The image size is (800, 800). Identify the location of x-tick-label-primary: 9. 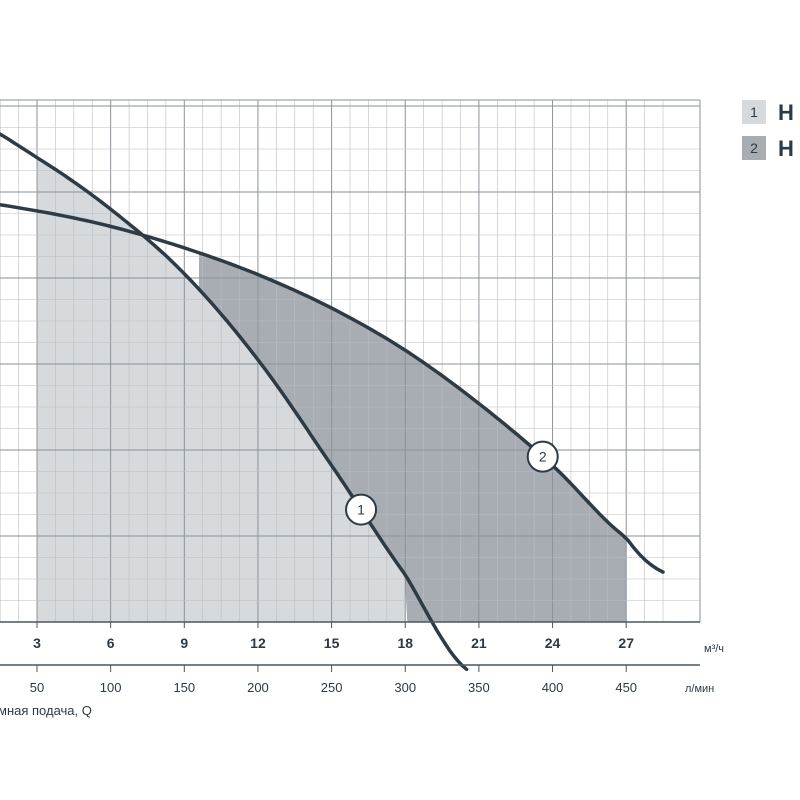
(184, 643).